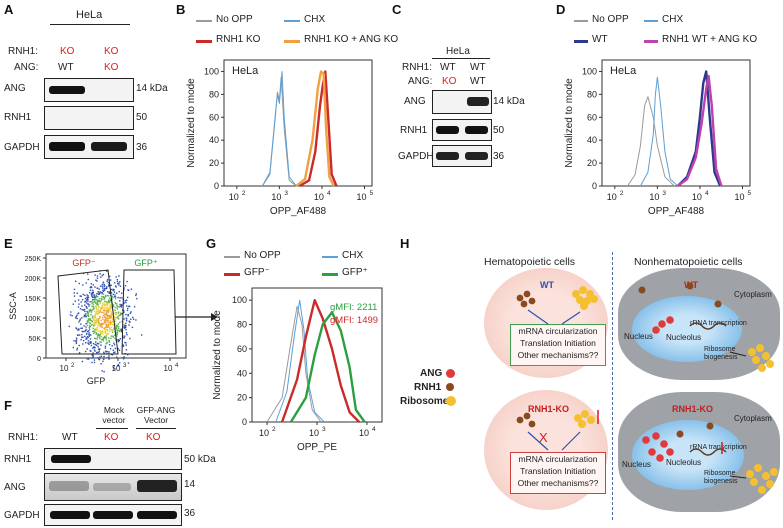  I want to click on legend-gfp-neg: GFP⁻, so click(257, 272).